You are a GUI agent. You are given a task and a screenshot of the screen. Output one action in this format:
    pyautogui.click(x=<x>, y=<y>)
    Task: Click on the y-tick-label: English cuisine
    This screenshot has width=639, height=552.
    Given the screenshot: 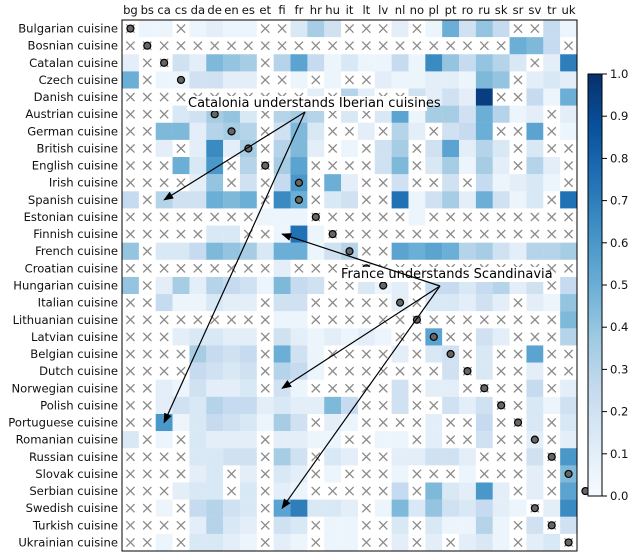 What is the action you would take?
    pyautogui.click(x=75, y=166)
    